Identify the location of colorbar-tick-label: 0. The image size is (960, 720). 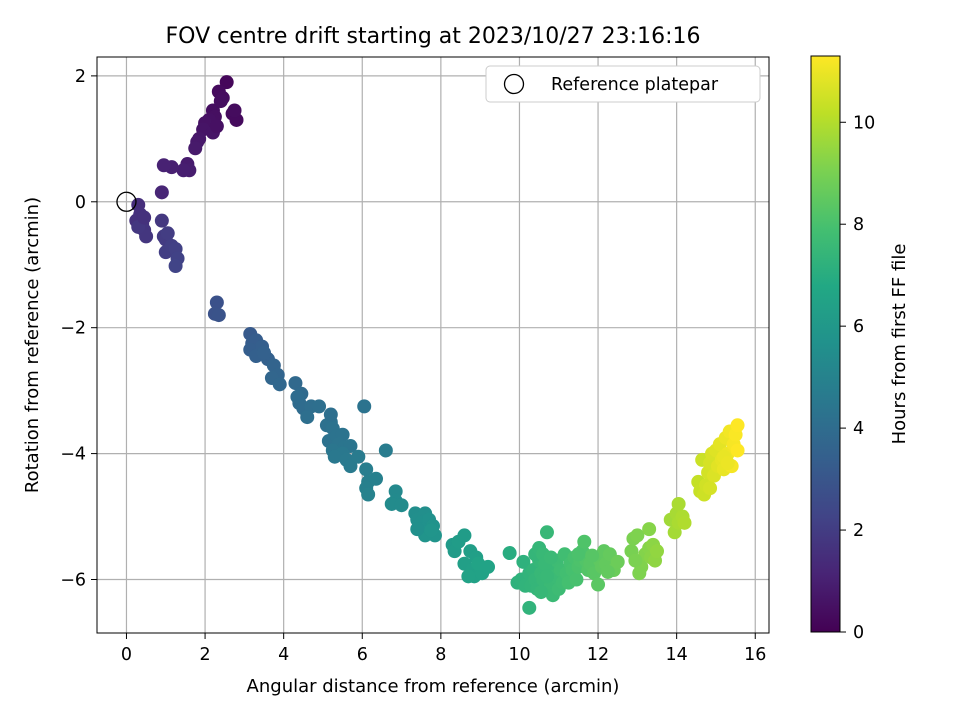
(858, 633).